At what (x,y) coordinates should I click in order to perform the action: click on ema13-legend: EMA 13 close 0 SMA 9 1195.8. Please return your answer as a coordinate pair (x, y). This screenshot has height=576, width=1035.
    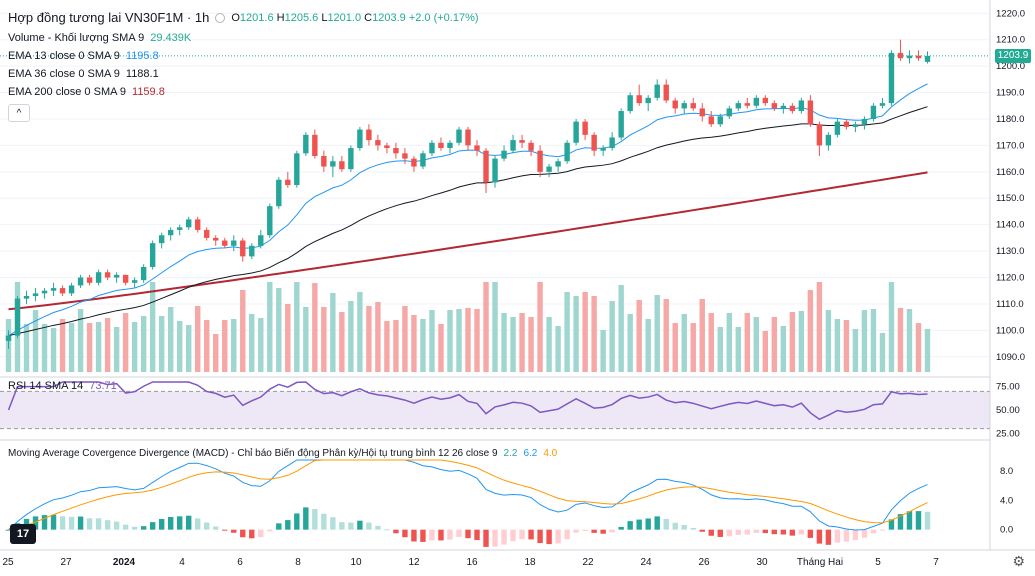
    Looking at the image, I should click on (83, 56).